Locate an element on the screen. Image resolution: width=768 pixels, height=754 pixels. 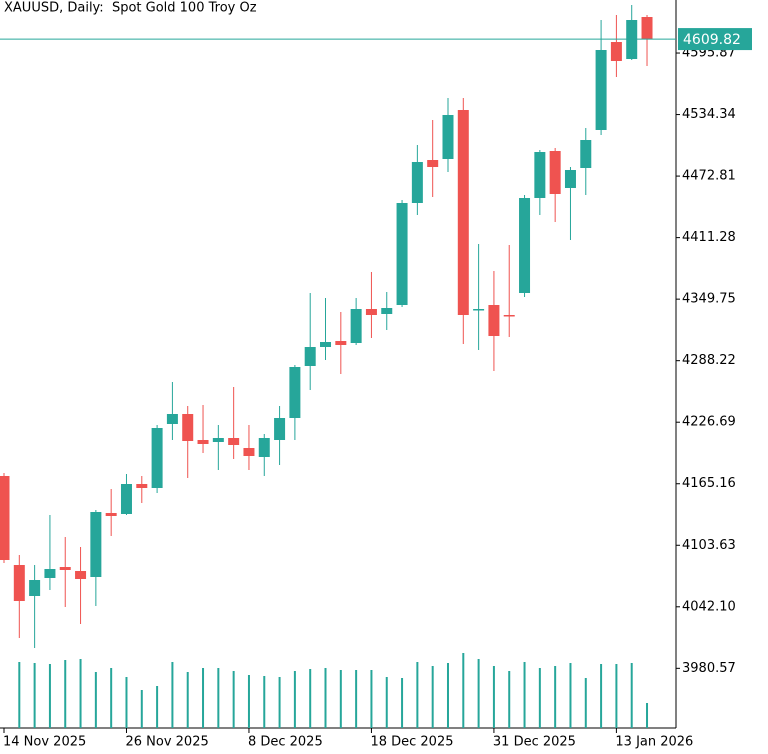
last-price-box is located at coordinates (715, 39).